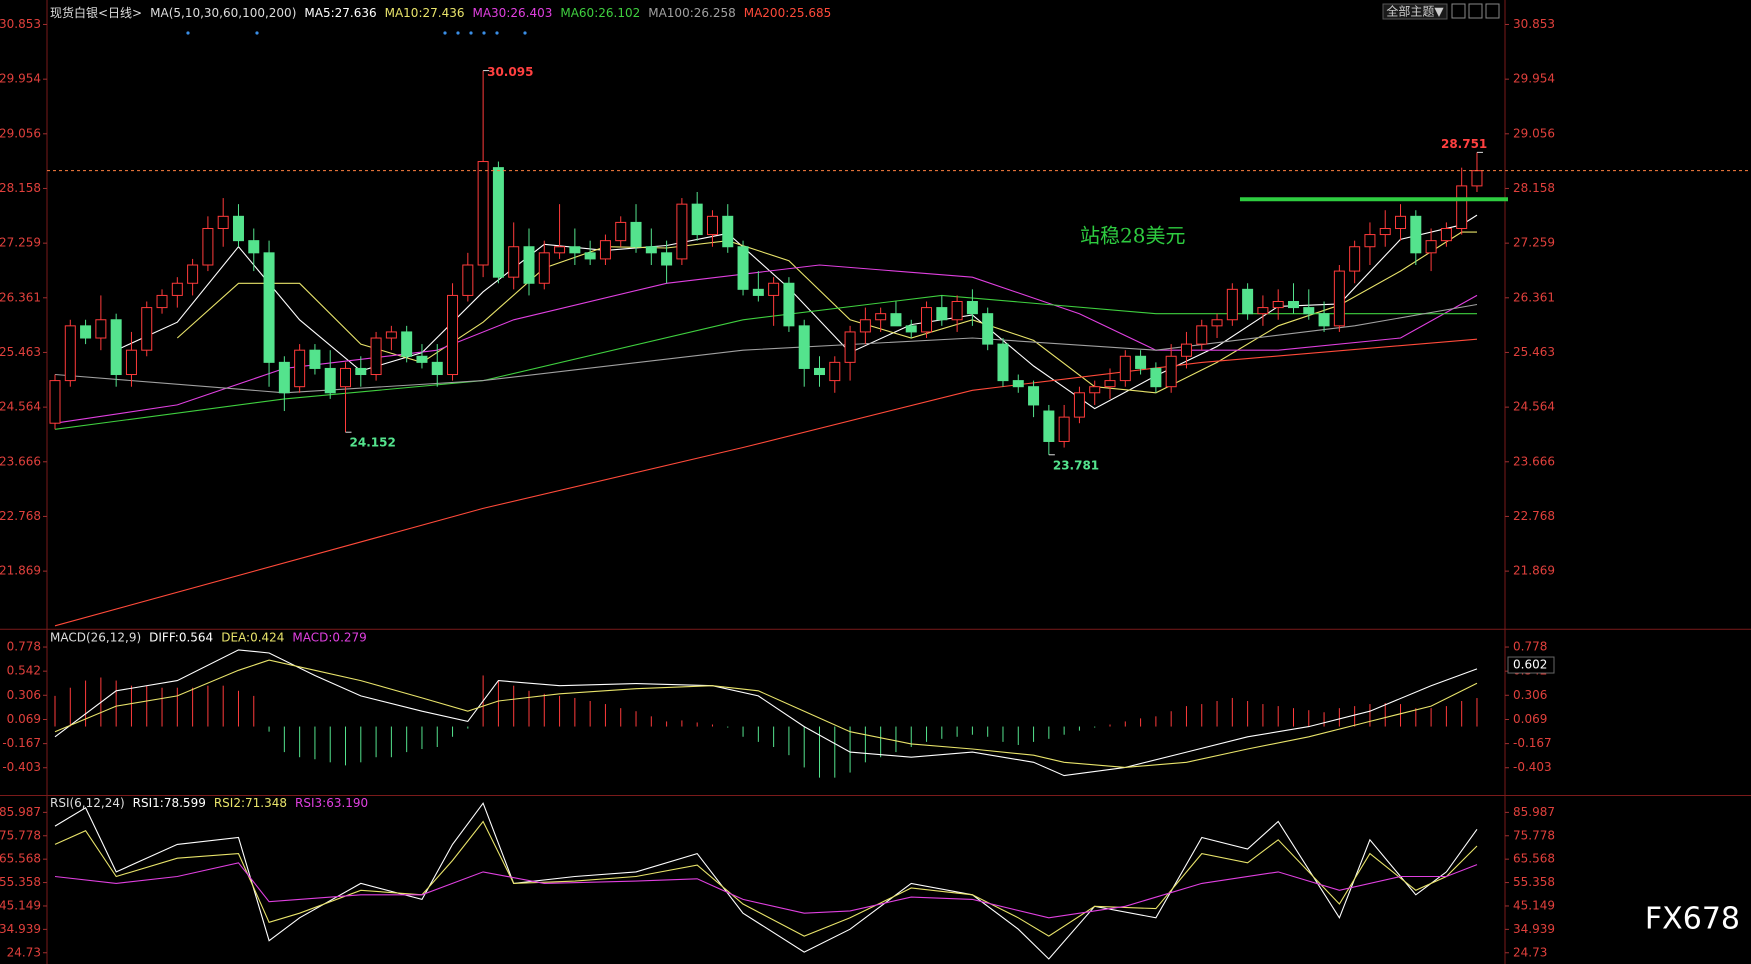  What do you see at coordinates (21, 767) in the screenshot?
I see `y-tick-label: -0.403` at bounding box center [21, 767].